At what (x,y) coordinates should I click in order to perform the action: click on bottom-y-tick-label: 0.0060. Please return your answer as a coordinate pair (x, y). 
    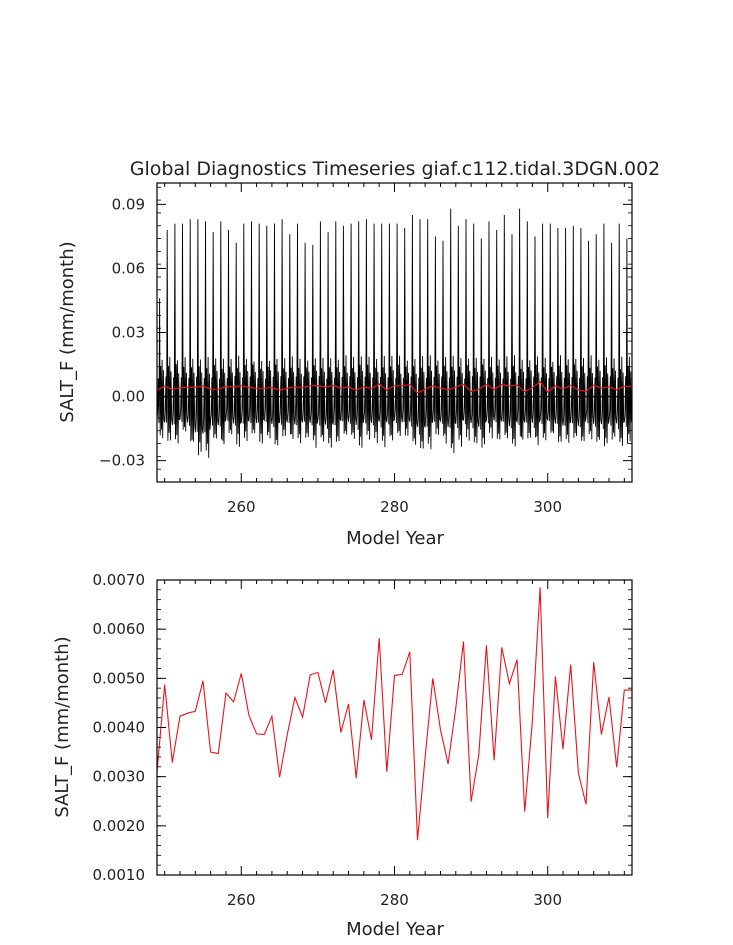
    Looking at the image, I should click on (119, 629).